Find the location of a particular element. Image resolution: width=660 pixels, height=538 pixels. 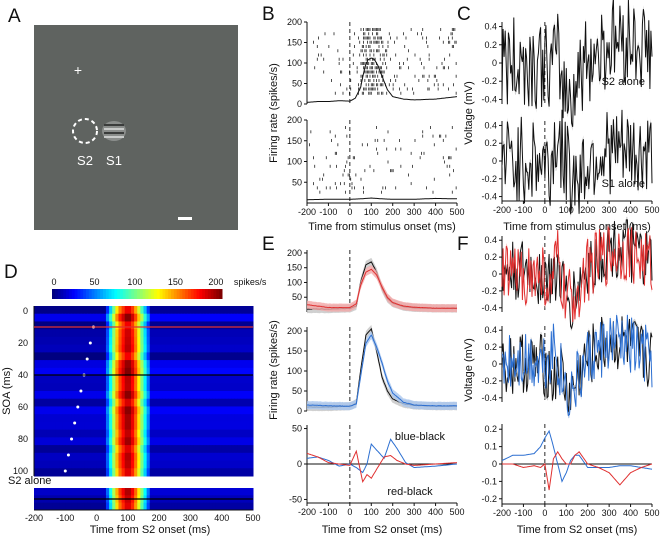

panel-d-xtick-label: 400 is located at coordinates (221, 518).